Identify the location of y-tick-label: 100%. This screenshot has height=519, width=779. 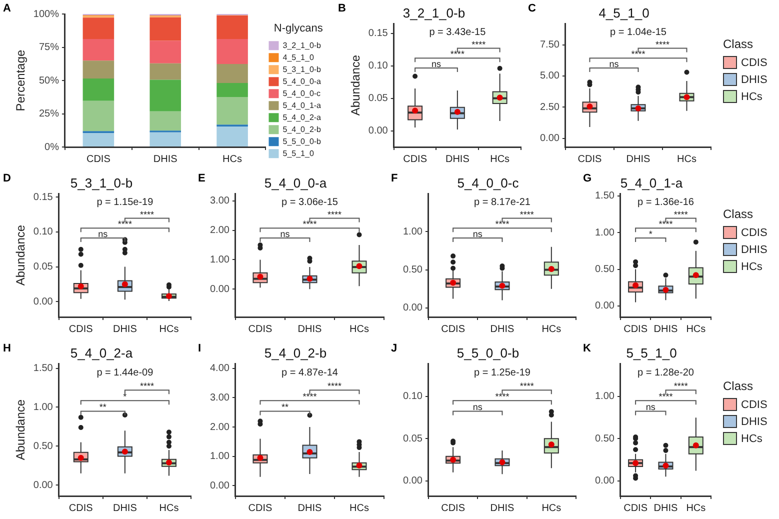
(46, 14).